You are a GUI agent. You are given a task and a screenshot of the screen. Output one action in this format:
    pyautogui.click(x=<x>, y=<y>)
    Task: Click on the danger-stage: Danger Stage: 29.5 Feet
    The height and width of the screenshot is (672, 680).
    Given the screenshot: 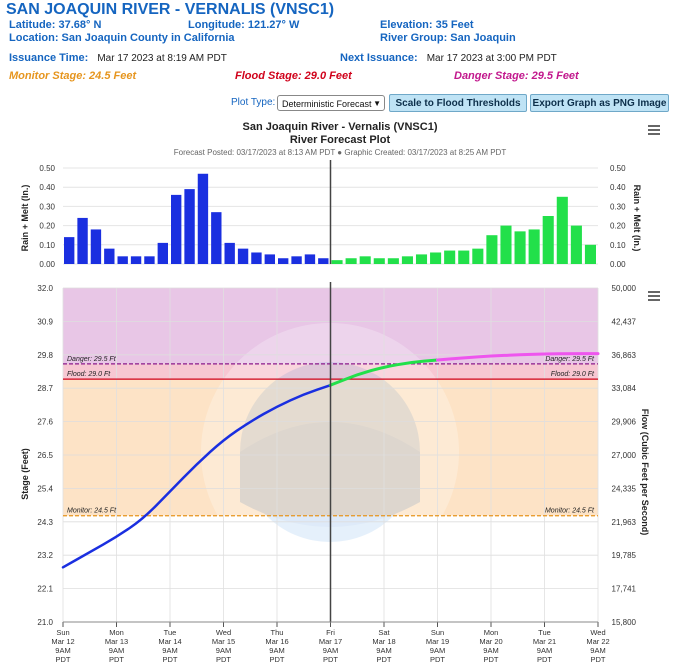 What is the action you would take?
    pyautogui.click(x=516, y=76)
    